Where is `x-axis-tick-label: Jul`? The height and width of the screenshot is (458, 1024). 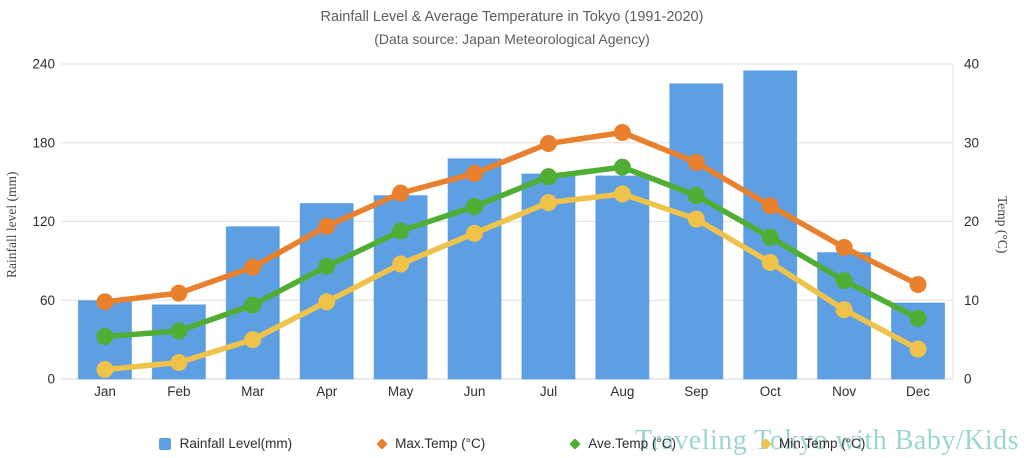
x-axis-tick-label: Jul is located at coordinates (548, 391).